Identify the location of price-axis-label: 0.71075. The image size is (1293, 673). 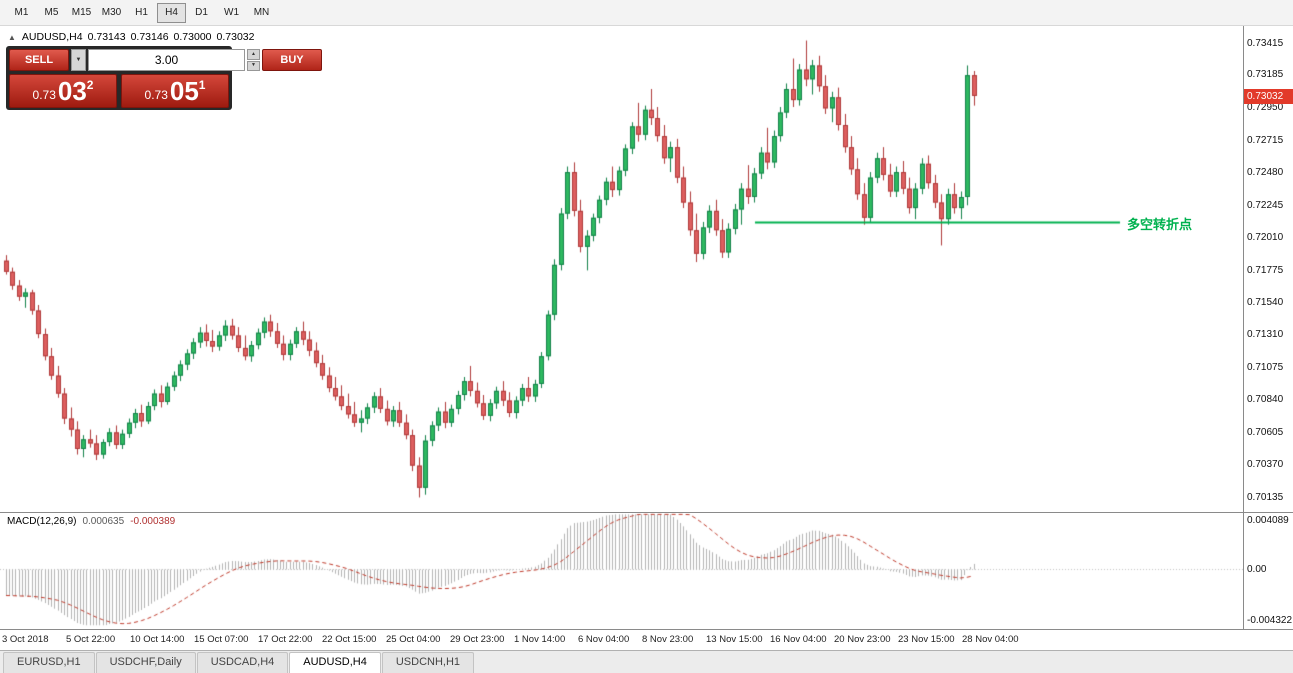
(1265, 367).